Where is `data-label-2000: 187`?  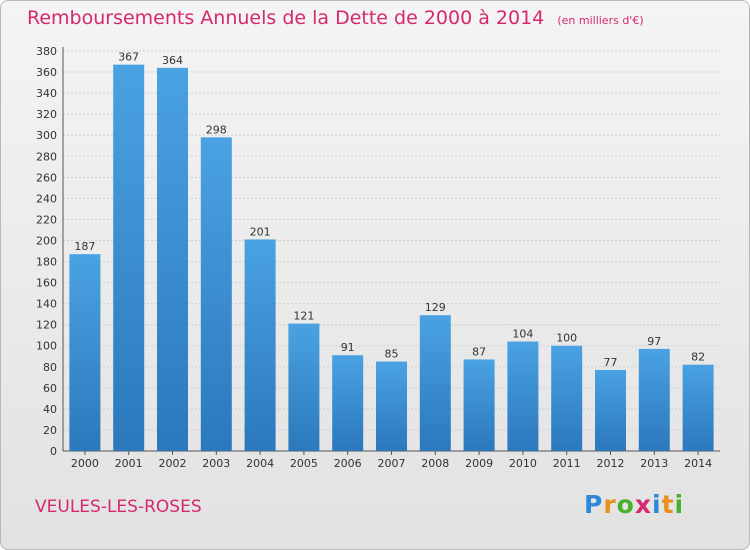 data-label-2000: 187 is located at coordinates (84, 246).